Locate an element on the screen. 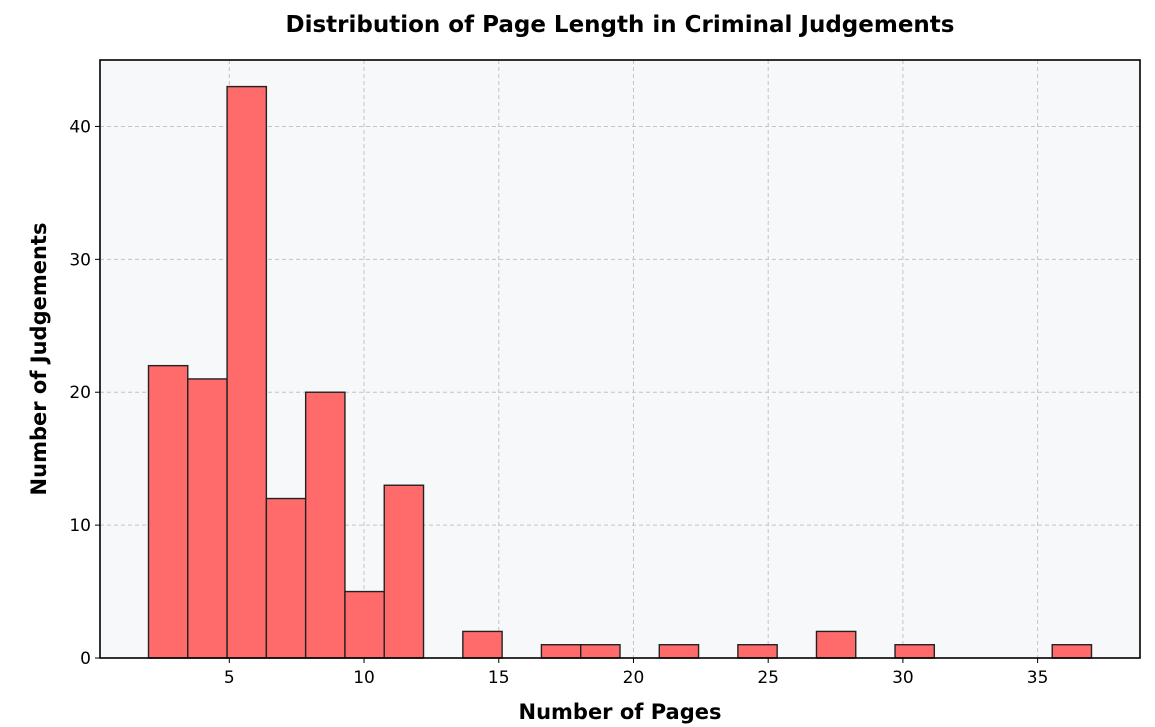 The image size is (1155, 727). y-axis-label: Number of Judgements is located at coordinates (39, 359).